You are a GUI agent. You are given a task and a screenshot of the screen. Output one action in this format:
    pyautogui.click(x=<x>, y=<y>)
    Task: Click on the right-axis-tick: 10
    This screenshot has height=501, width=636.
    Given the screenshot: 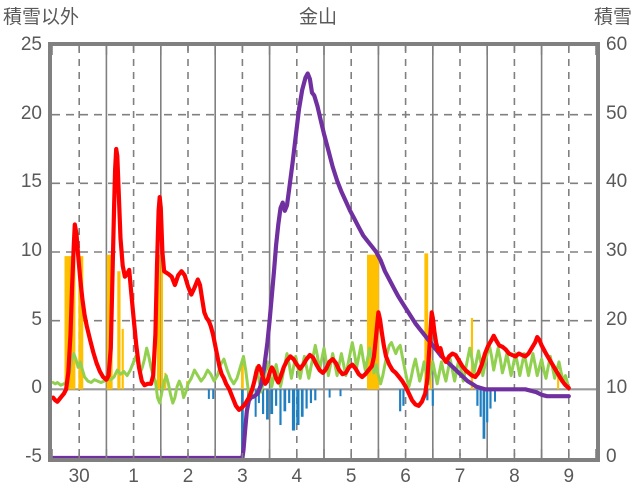 What is the action you would take?
    pyautogui.click(x=617, y=388)
    